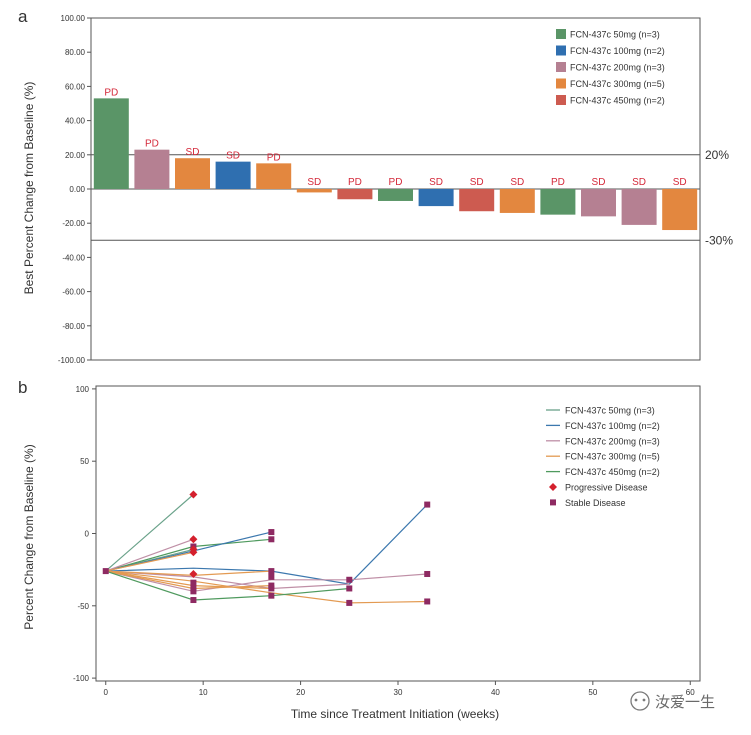 Image resolution: width=751 pixels, height=735 pixels. I want to click on y-tick-label: -100, so click(81, 678).